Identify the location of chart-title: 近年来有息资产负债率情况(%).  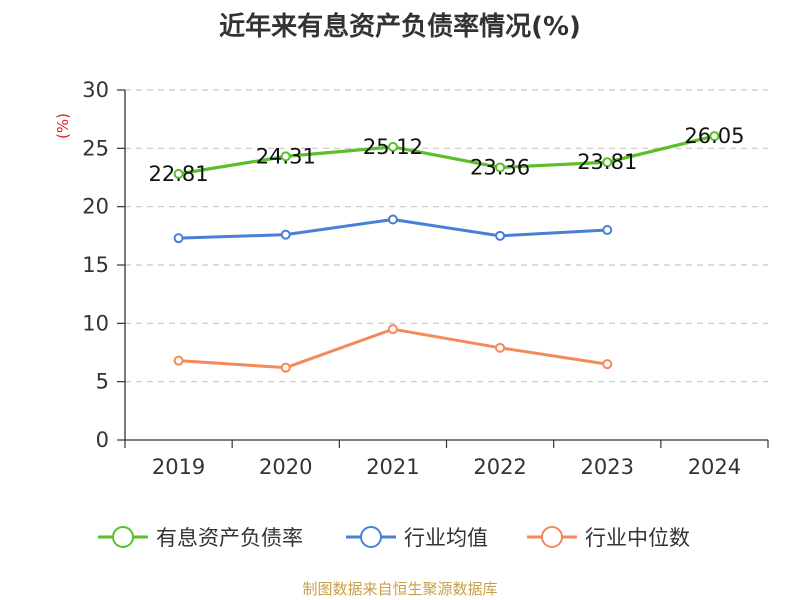
(400, 27).